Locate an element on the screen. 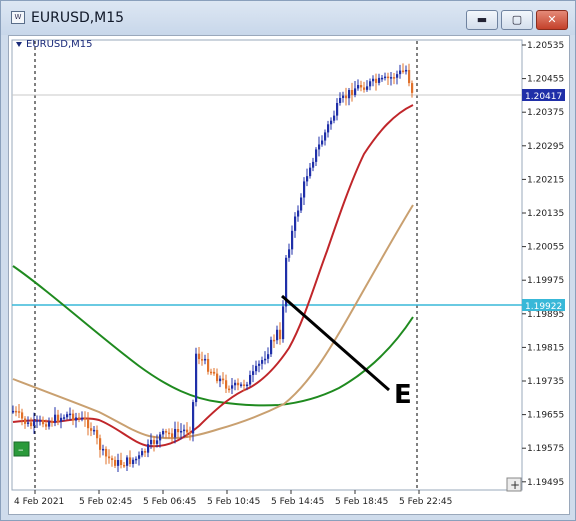 This screenshot has width=576, height=521. price-tick-label: 1.19735 is located at coordinates (545, 382).